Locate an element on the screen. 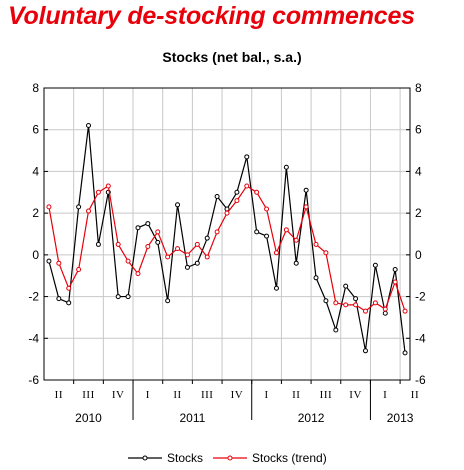  legend-trend-label: Stocks (trend) is located at coordinates (289, 458).